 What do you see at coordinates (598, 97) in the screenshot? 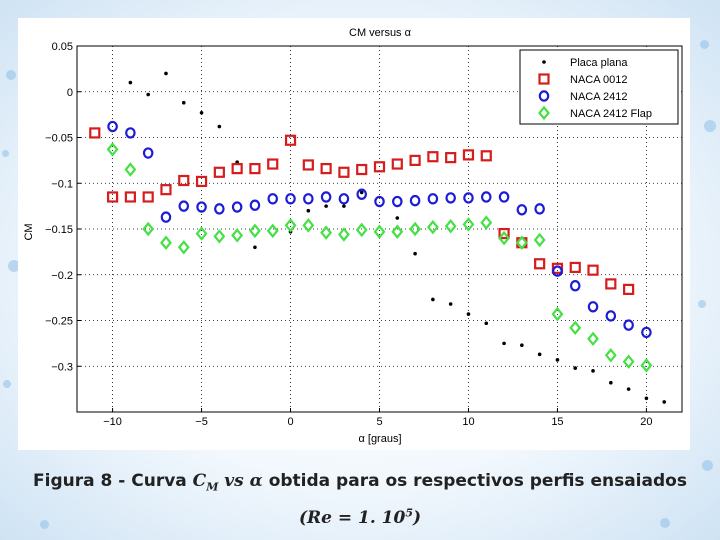
I see `legend-label-naca-2412: NACA 2412` at bounding box center [598, 97].